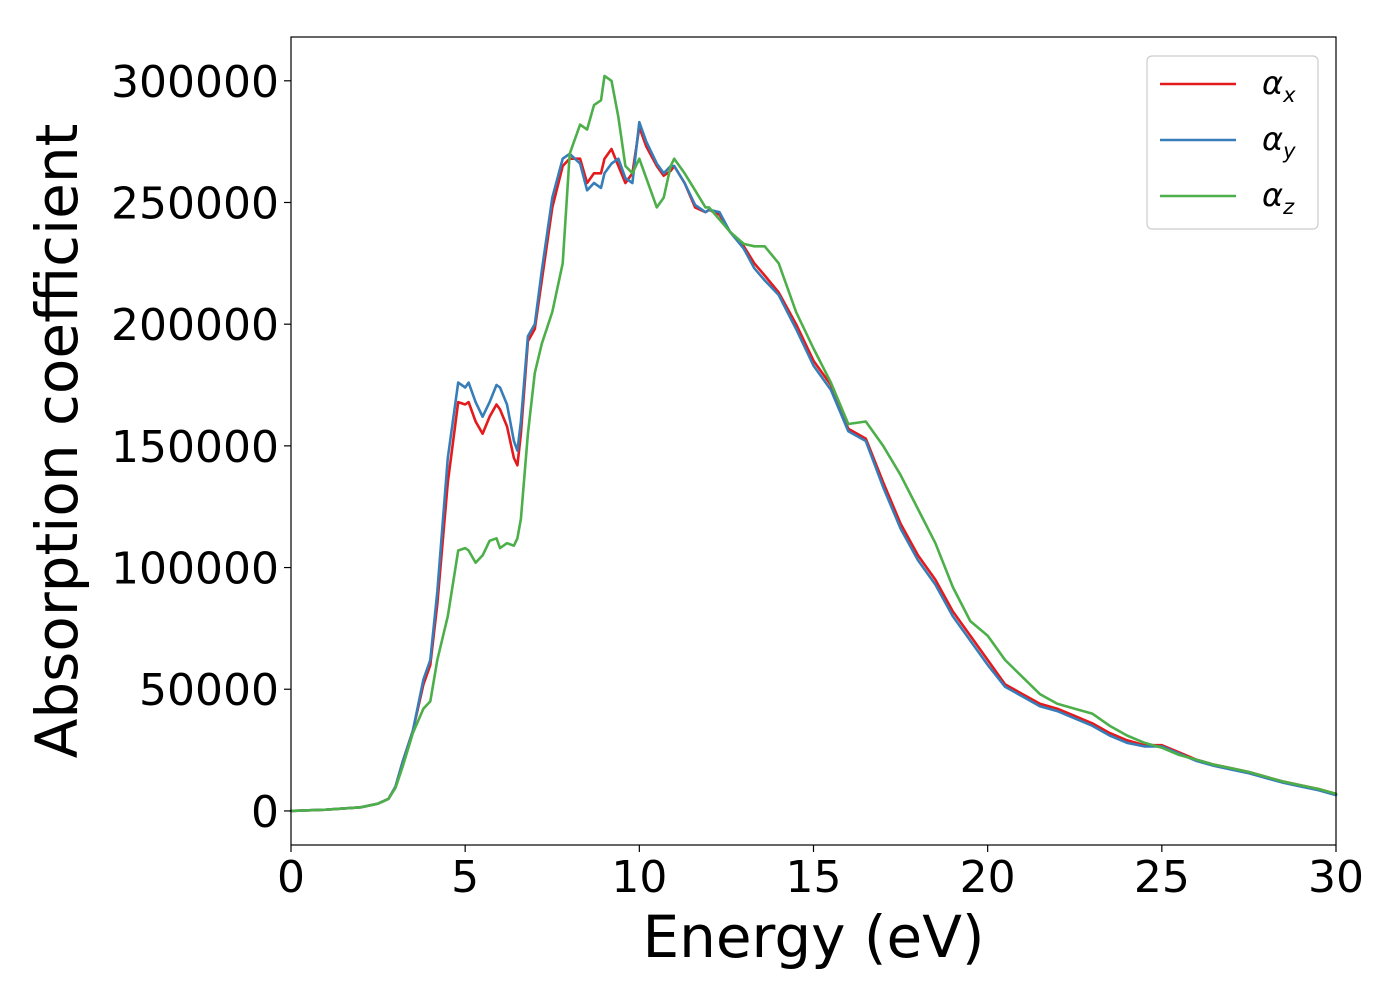 Image resolution: width=1400 pixels, height=1000 pixels. What do you see at coordinates (195, 203) in the screenshot?
I see `y-tick-label: 250000` at bounding box center [195, 203].